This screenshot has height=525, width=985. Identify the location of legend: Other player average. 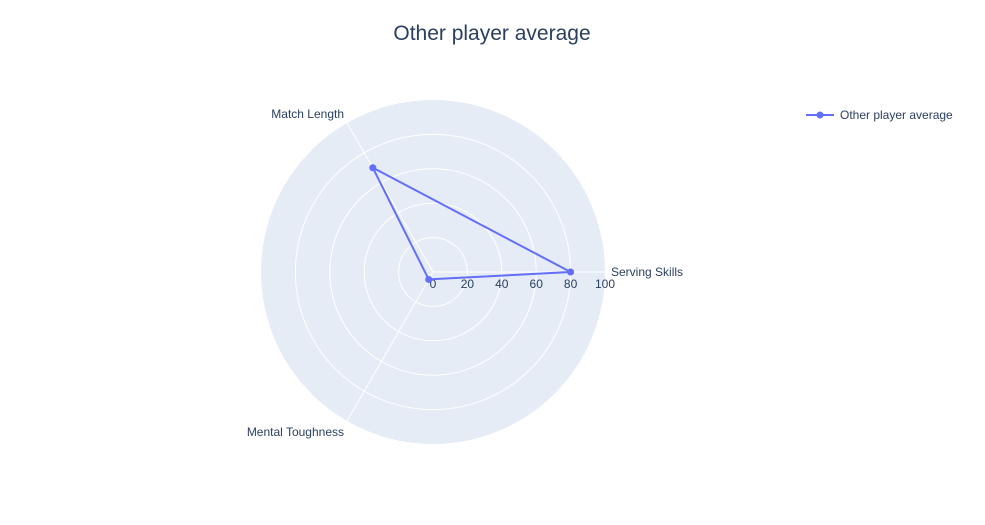
(879, 115).